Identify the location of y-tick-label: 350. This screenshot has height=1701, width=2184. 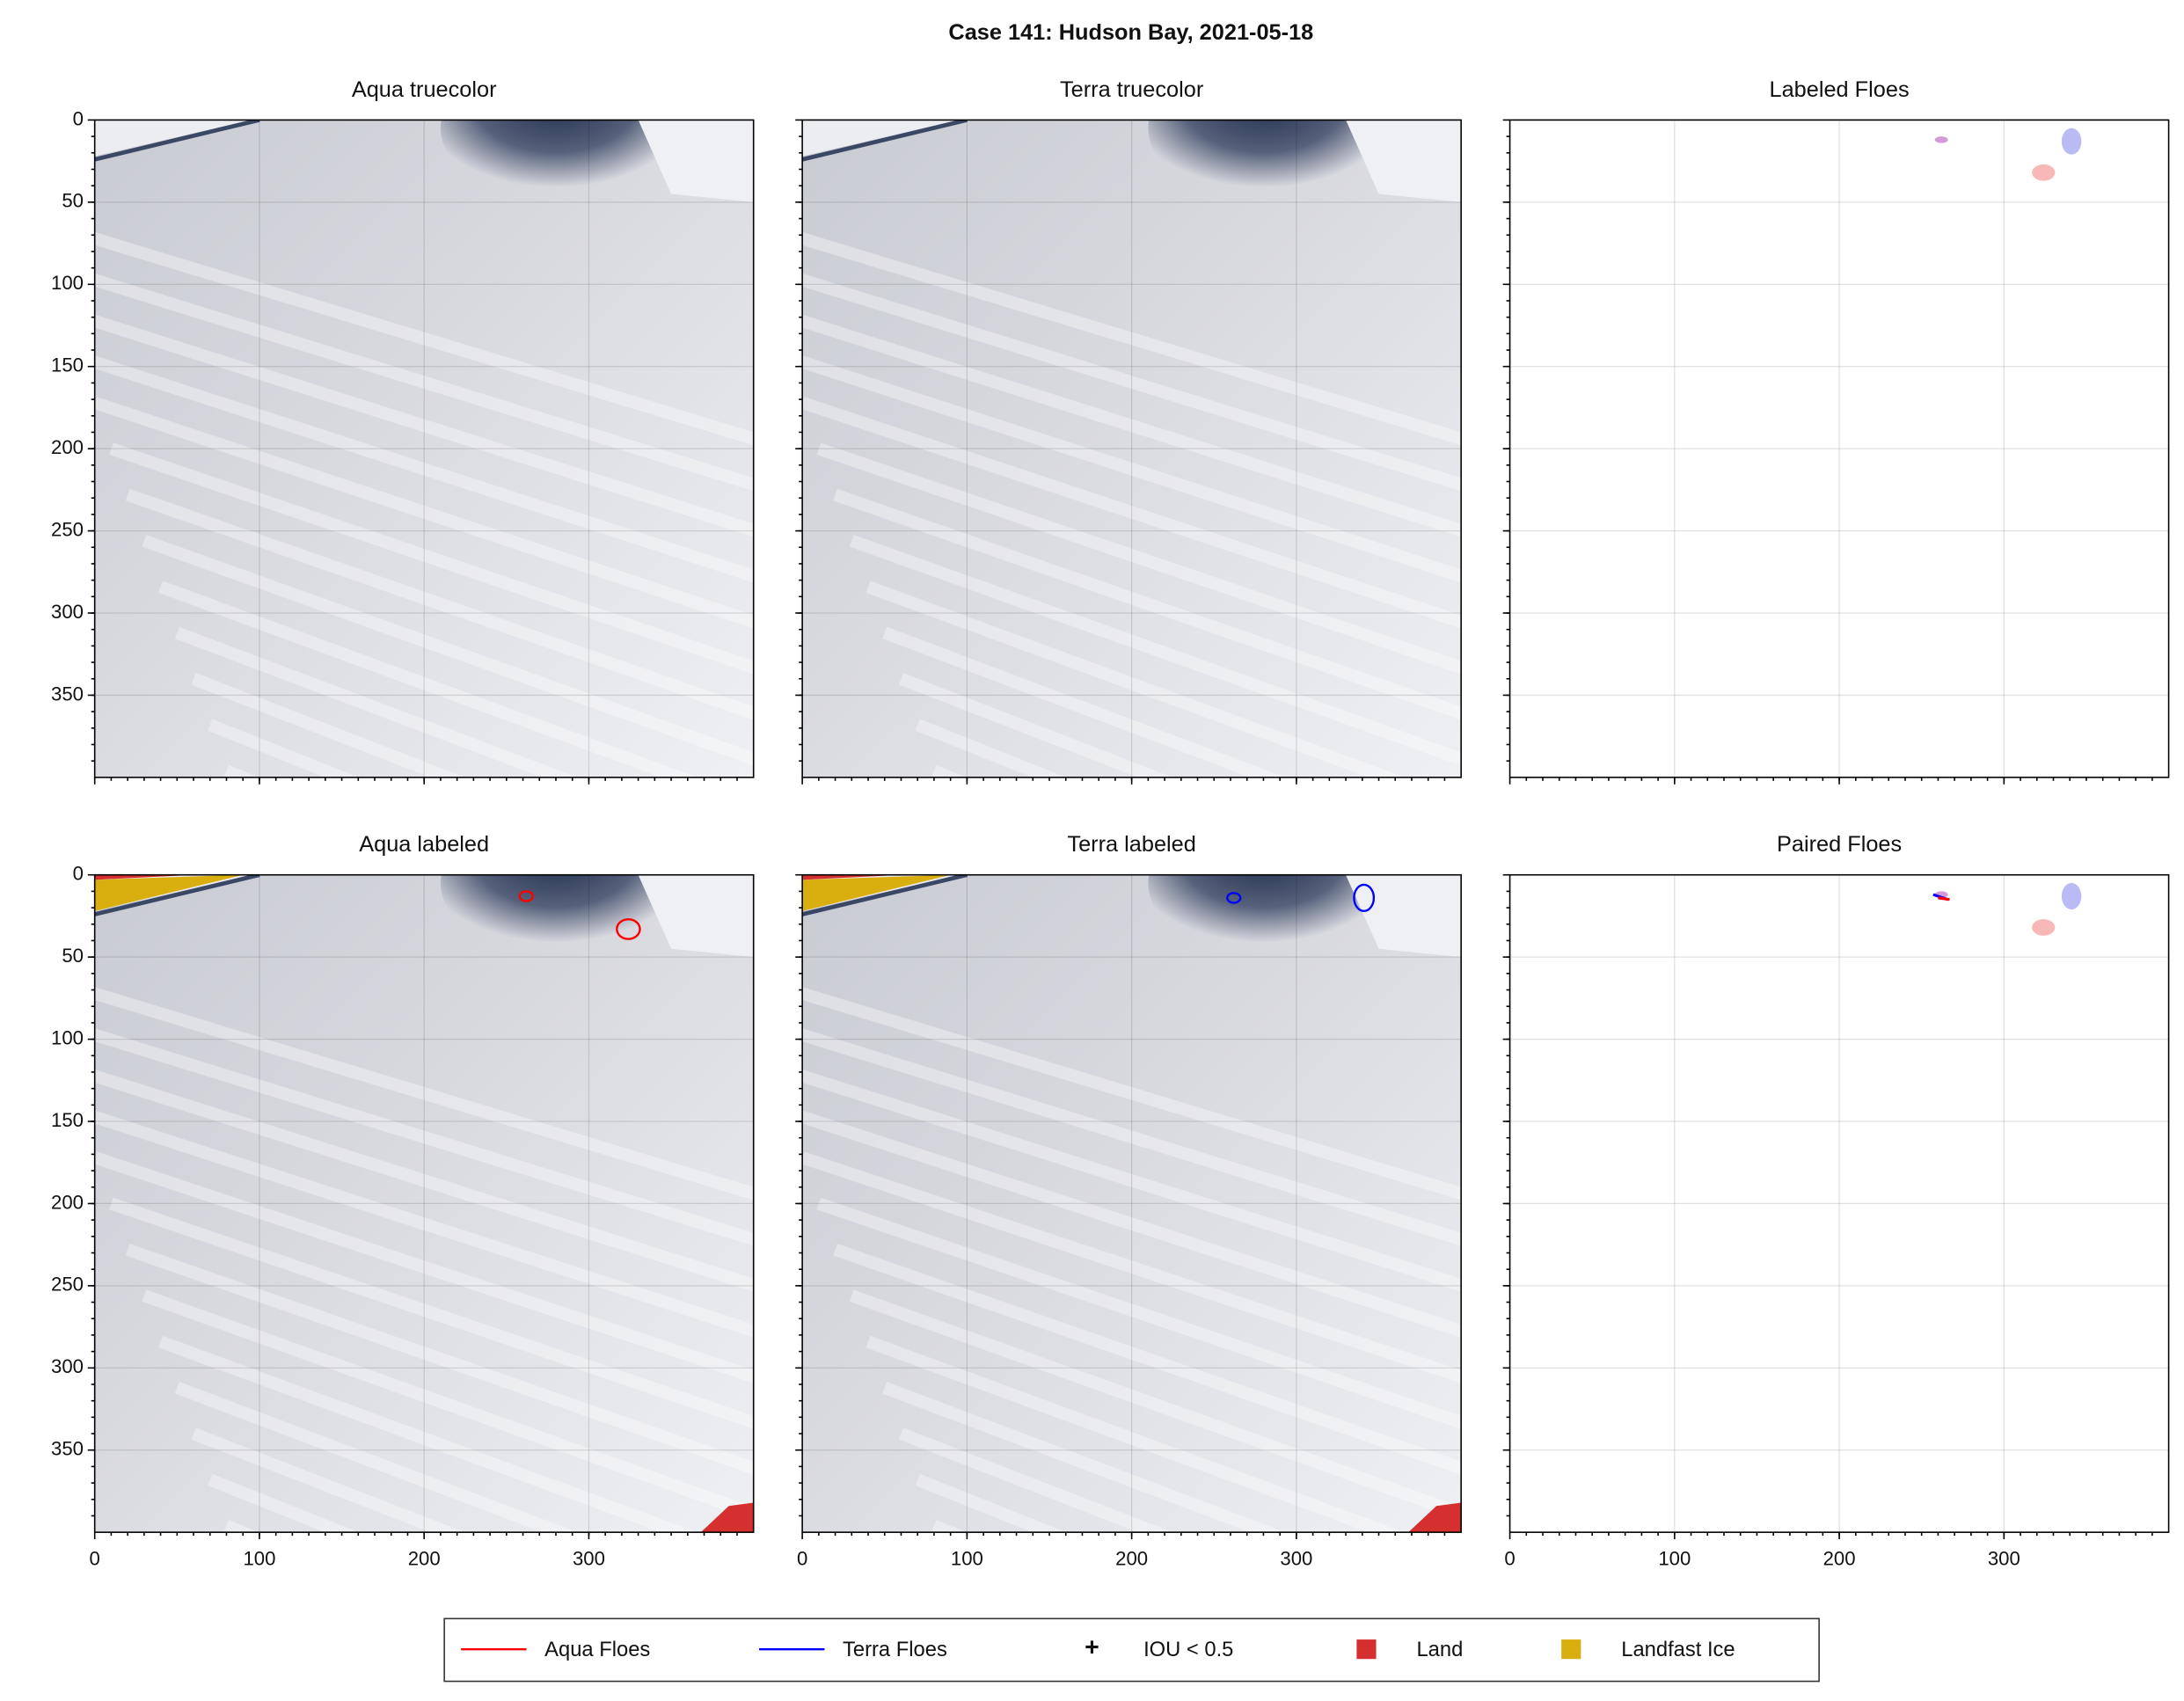
(67, 693).